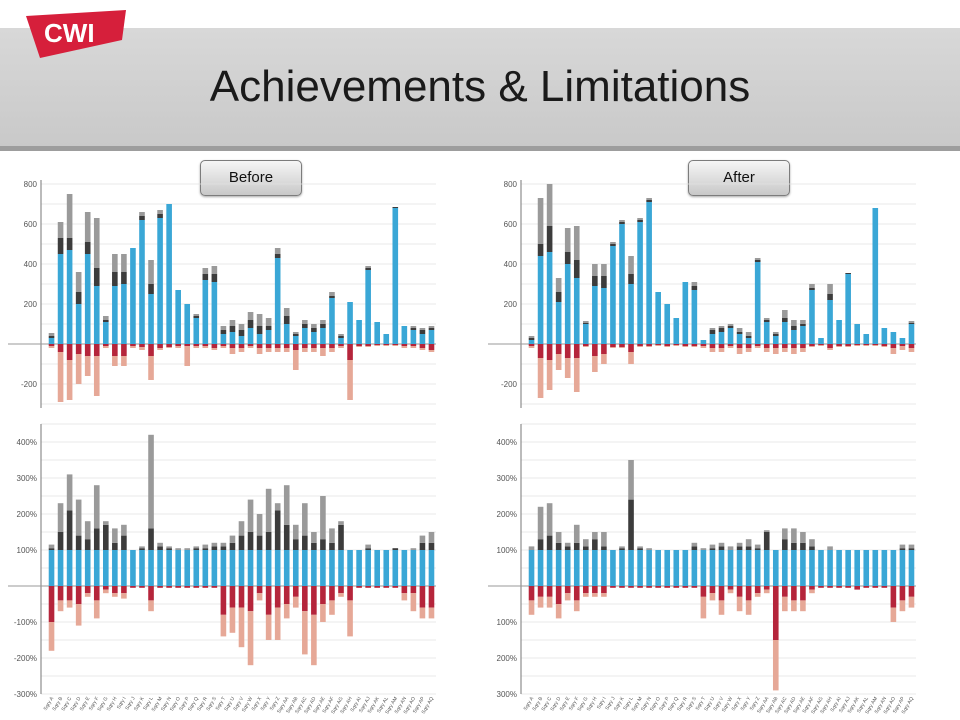  Describe the element at coordinates (739, 178) in the screenshot. I see `after-label: After` at that location.